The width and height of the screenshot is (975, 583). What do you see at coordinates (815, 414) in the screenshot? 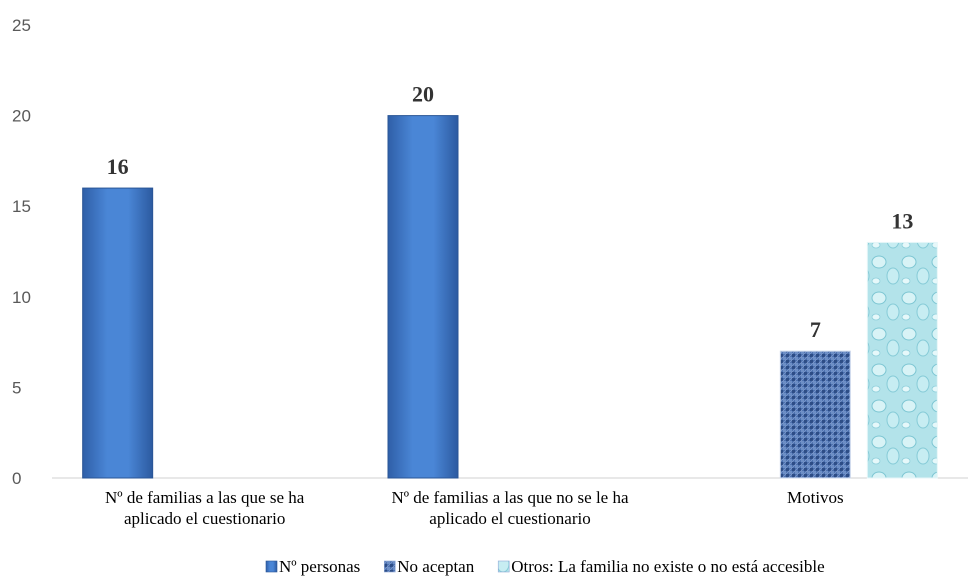
I see `bar-no-aceptan` at bounding box center [815, 414].